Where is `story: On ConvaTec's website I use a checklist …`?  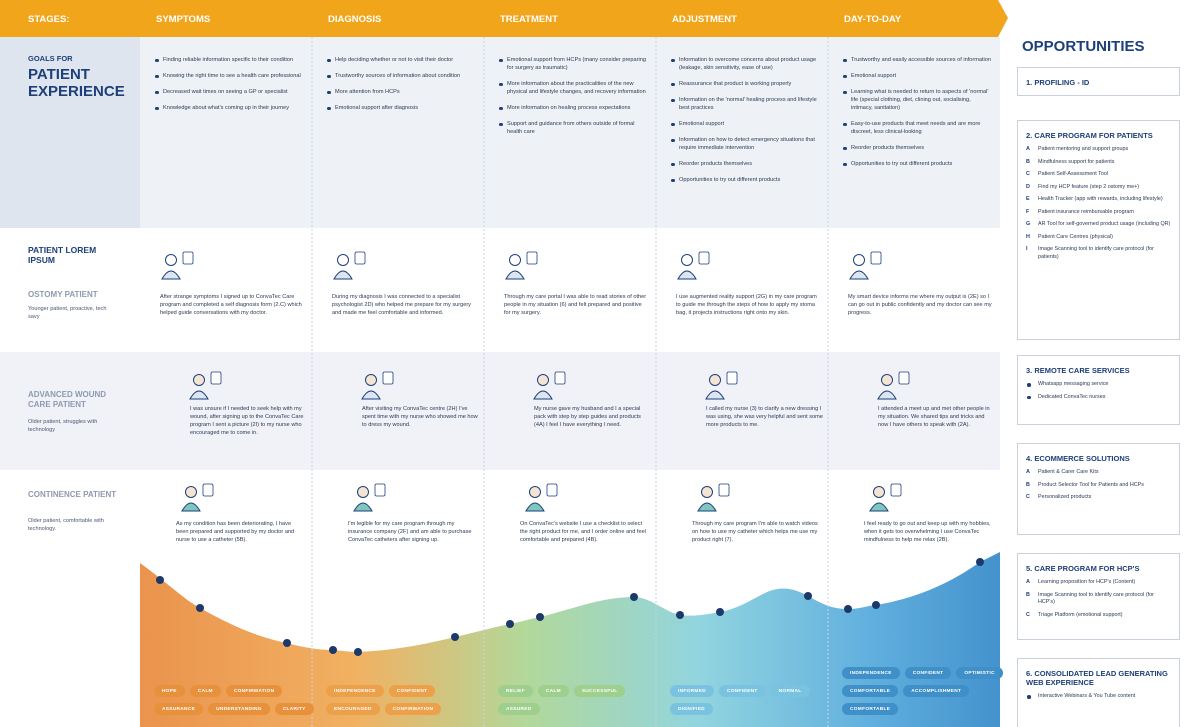
story: On ConvaTec's website I use a checklist … is located at coordinates (583, 532).